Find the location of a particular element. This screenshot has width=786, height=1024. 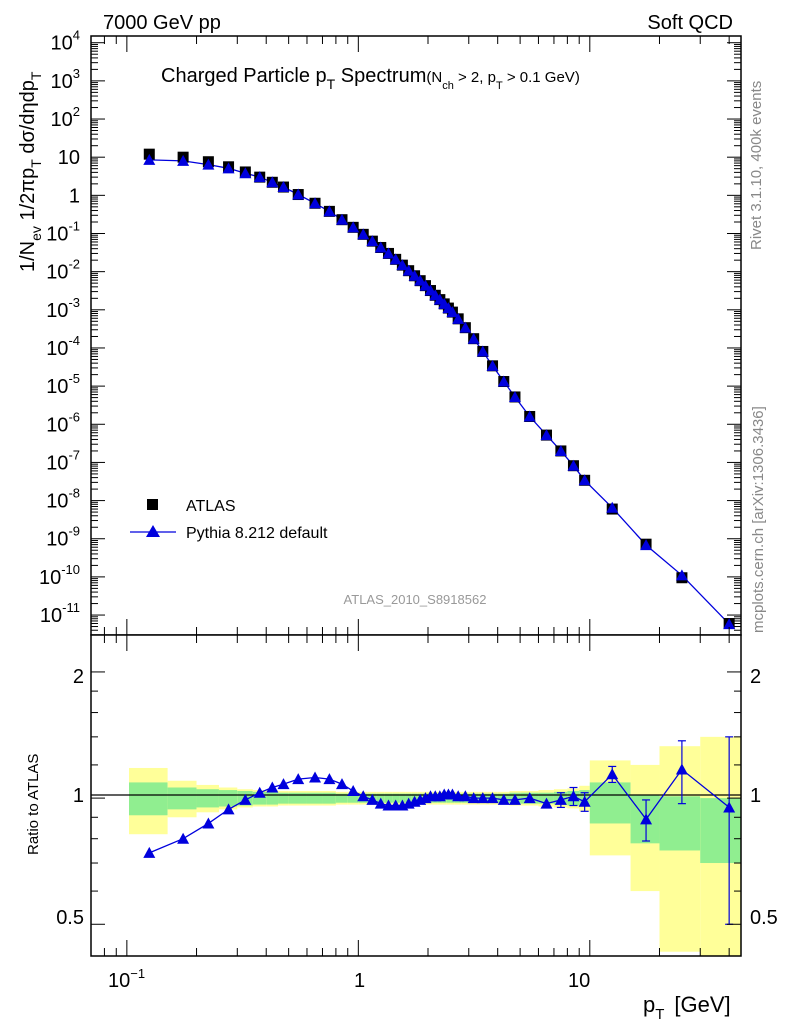

rivet-label: Rivet 3.1.10, 400k events is located at coordinates (756, 165).